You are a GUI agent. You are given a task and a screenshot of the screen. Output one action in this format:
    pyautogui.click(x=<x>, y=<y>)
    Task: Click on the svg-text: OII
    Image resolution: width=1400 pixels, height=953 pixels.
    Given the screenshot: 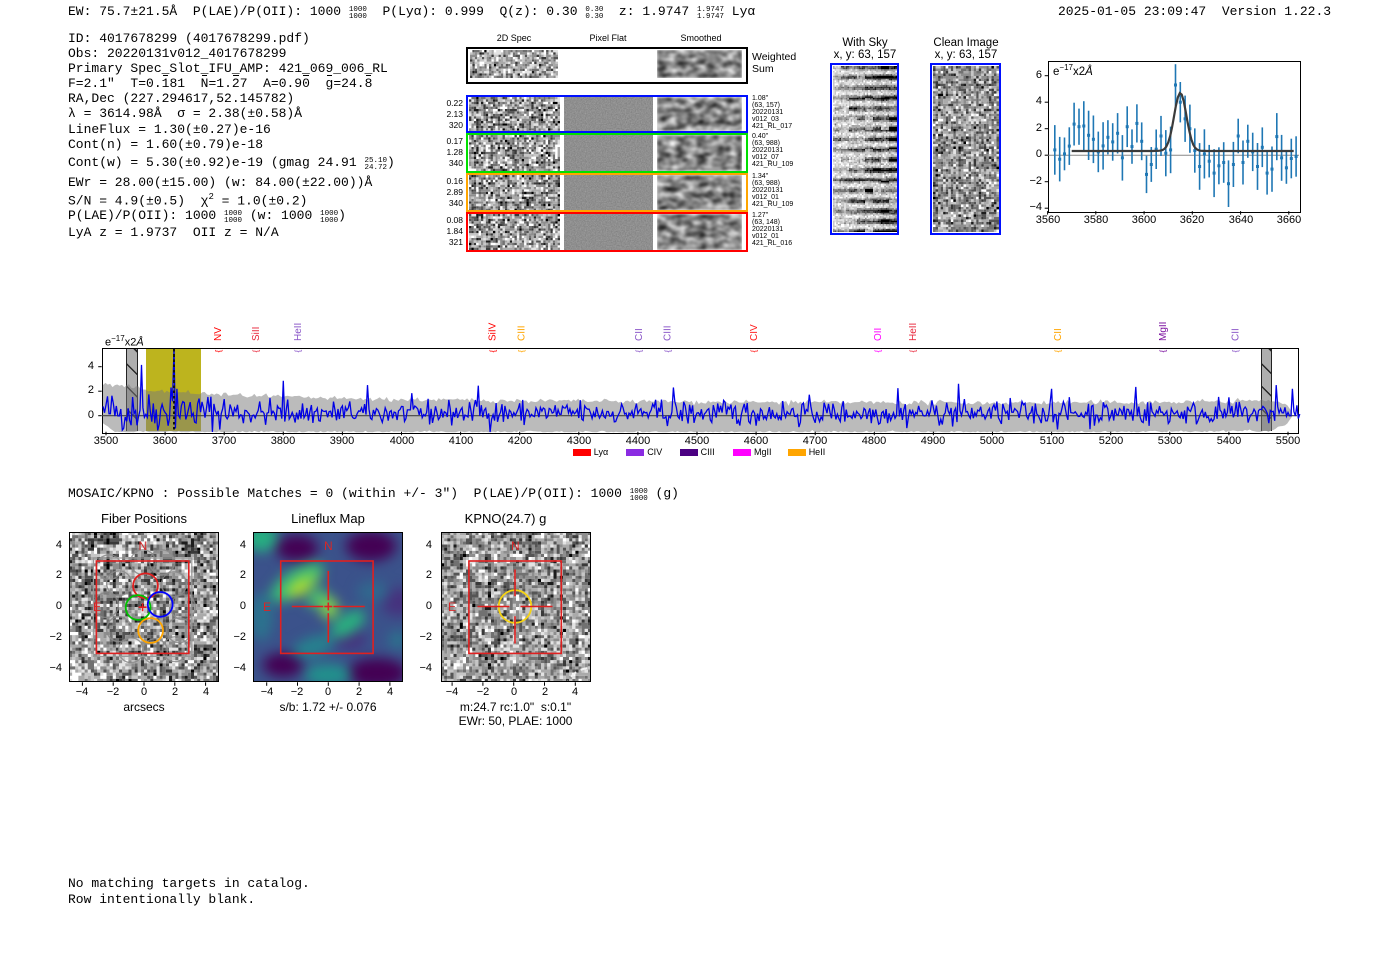 What is the action you would take?
    pyautogui.click(x=878, y=334)
    